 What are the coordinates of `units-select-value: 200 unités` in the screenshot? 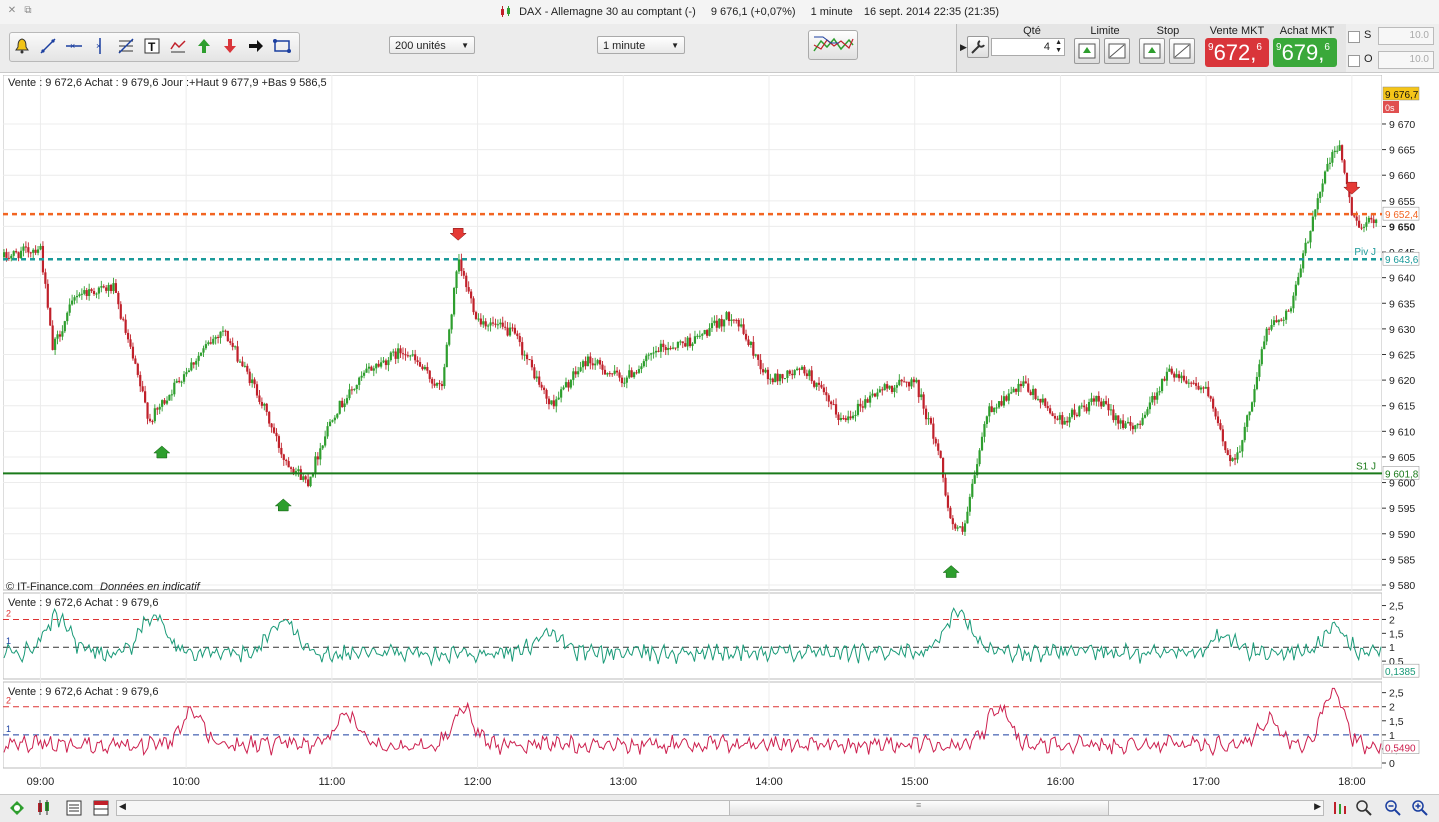 It's located at (420, 46).